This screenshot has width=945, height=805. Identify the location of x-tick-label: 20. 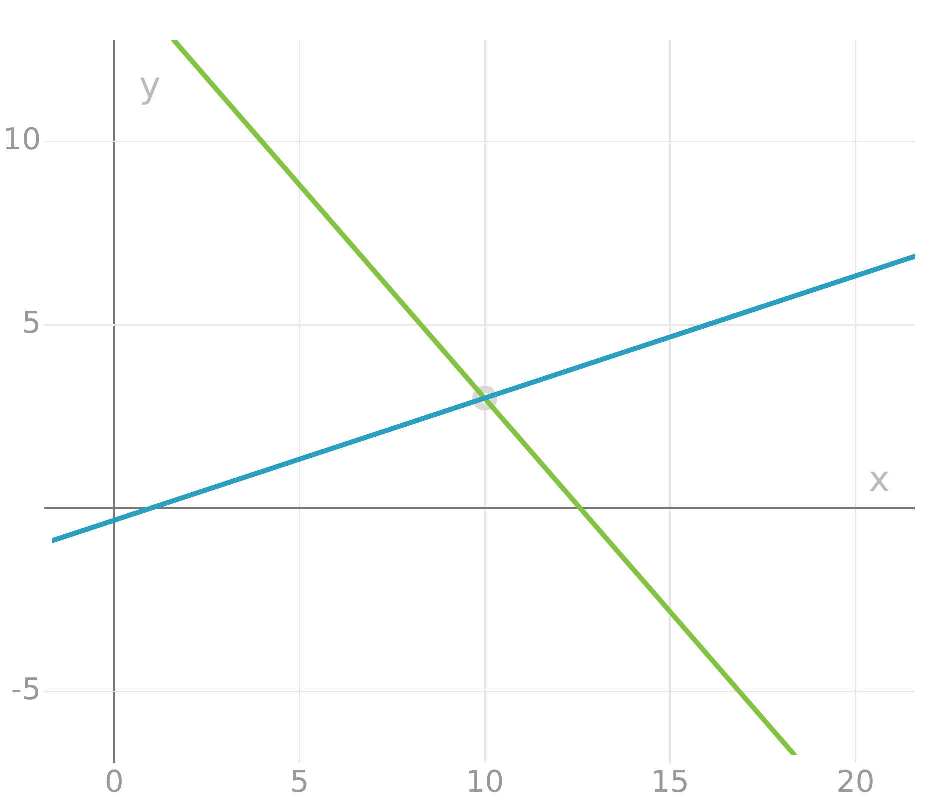
(855, 782).